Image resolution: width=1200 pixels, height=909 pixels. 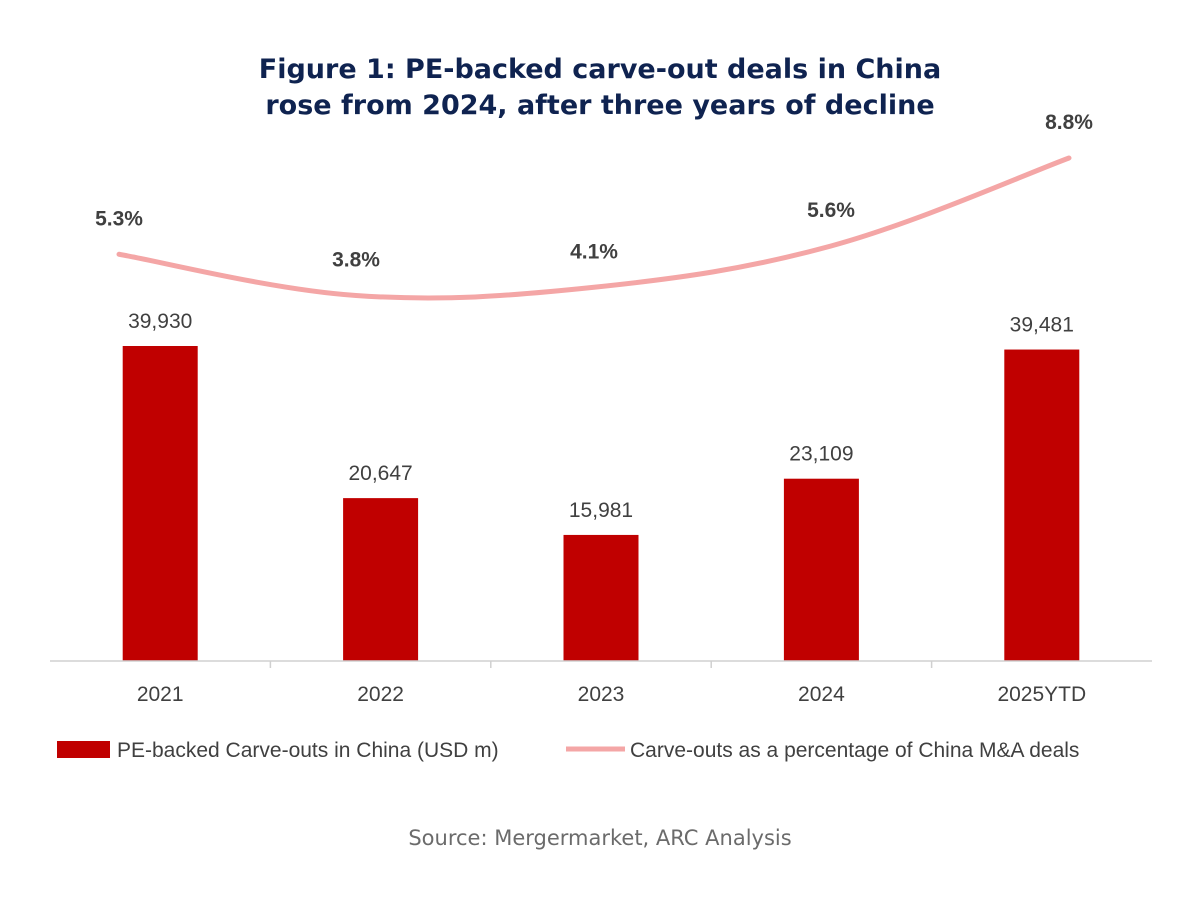 I want to click on bar-label-2023: 15,981, so click(x=601, y=510).